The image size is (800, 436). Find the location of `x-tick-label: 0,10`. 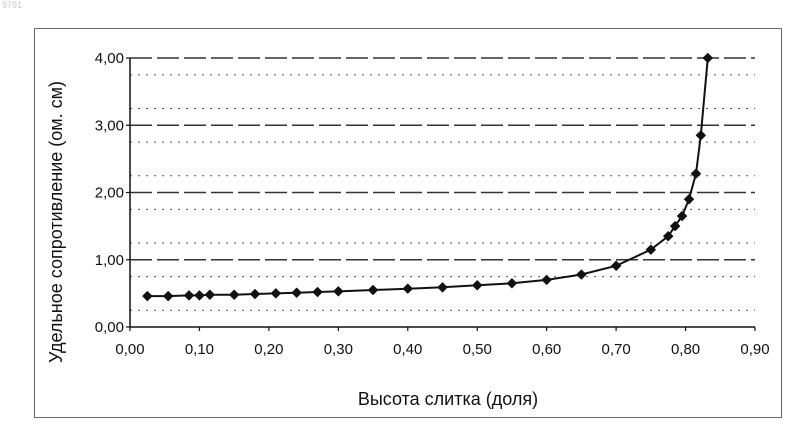

x-tick-label: 0,10 is located at coordinates (199, 349).